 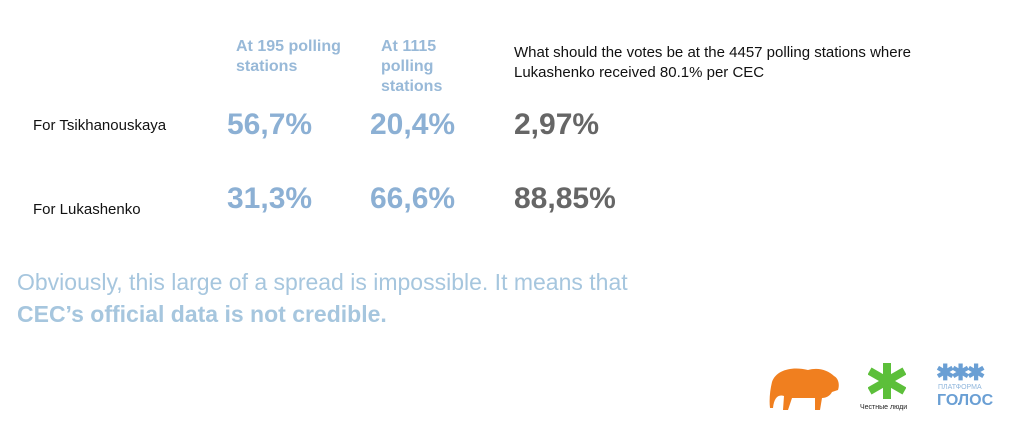 What do you see at coordinates (960, 372) in the screenshot?
I see `platform-asterisks-icon: ✱✱✱` at bounding box center [960, 372].